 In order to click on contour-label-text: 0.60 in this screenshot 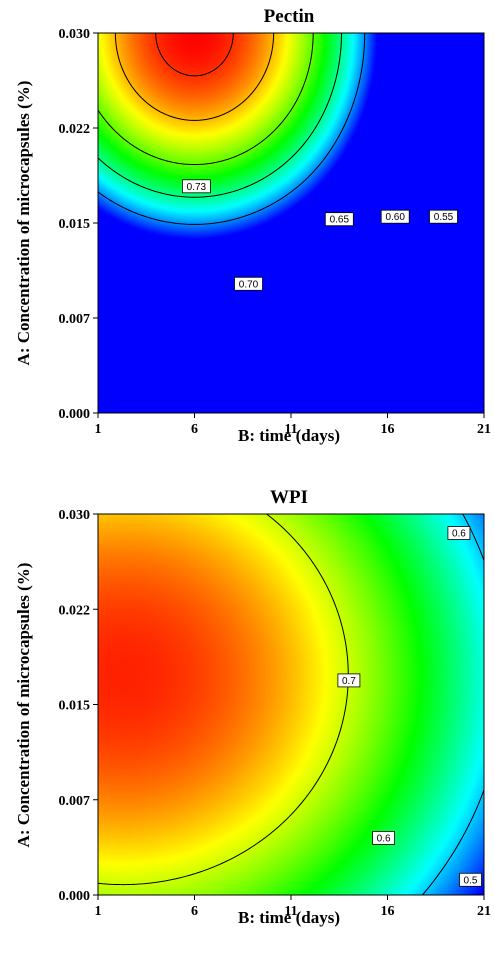, I will do `click(395, 217)`.